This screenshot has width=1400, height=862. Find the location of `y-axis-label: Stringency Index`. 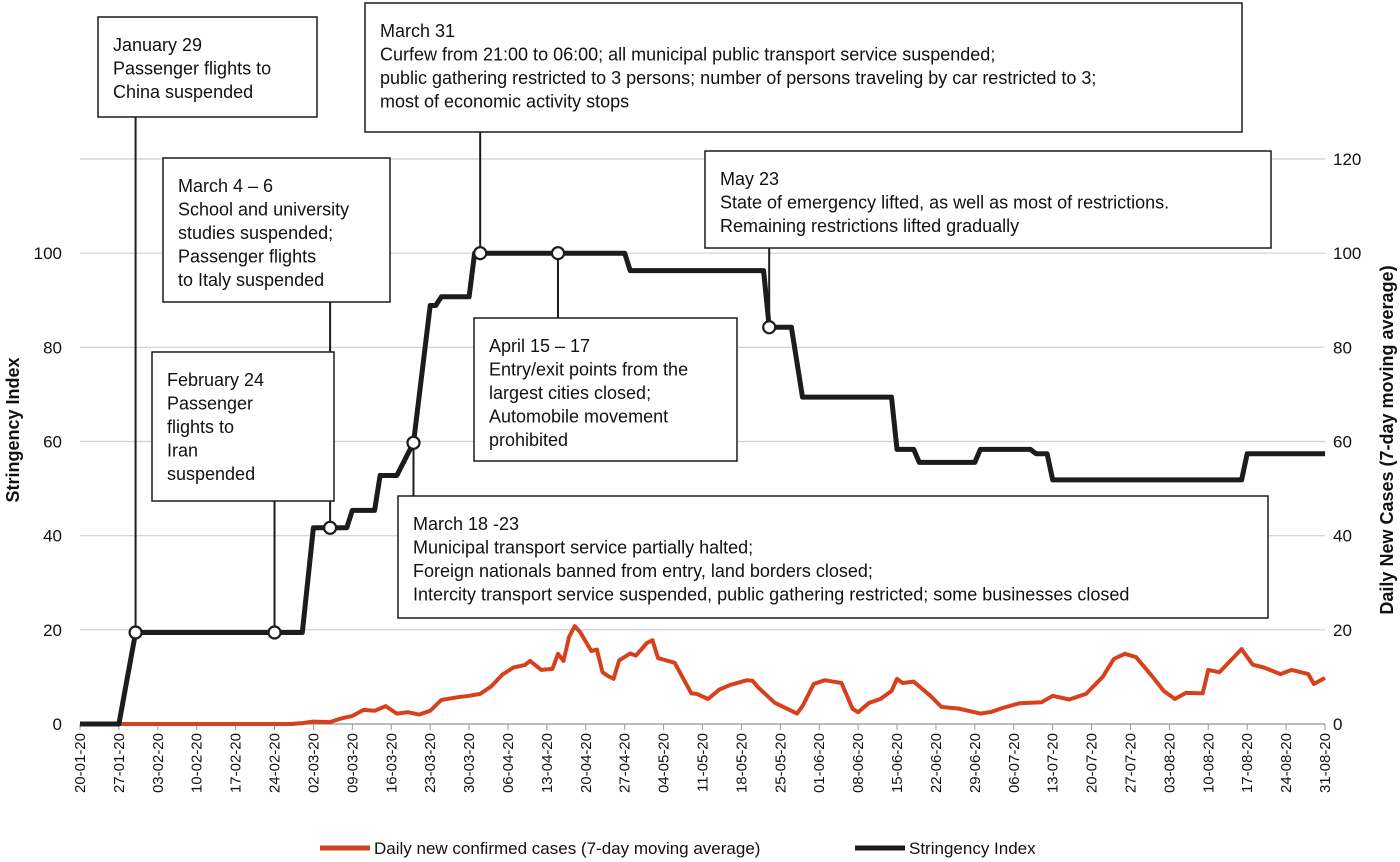

y-axis-label: Stringency Index is located at coordinates (13, 429).